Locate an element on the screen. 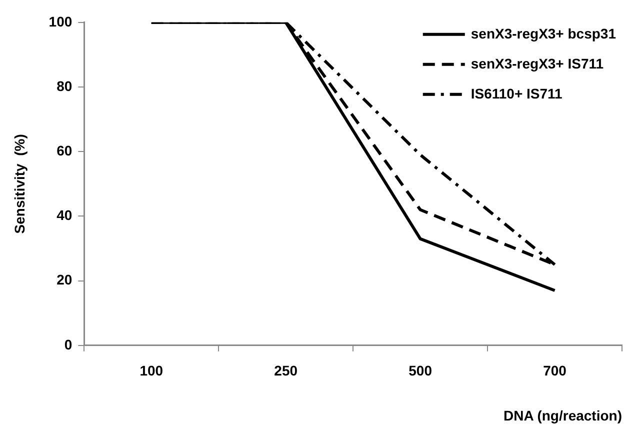  legend-label: senX3-regX3+ IS711 is located at coordinates (537, 63).